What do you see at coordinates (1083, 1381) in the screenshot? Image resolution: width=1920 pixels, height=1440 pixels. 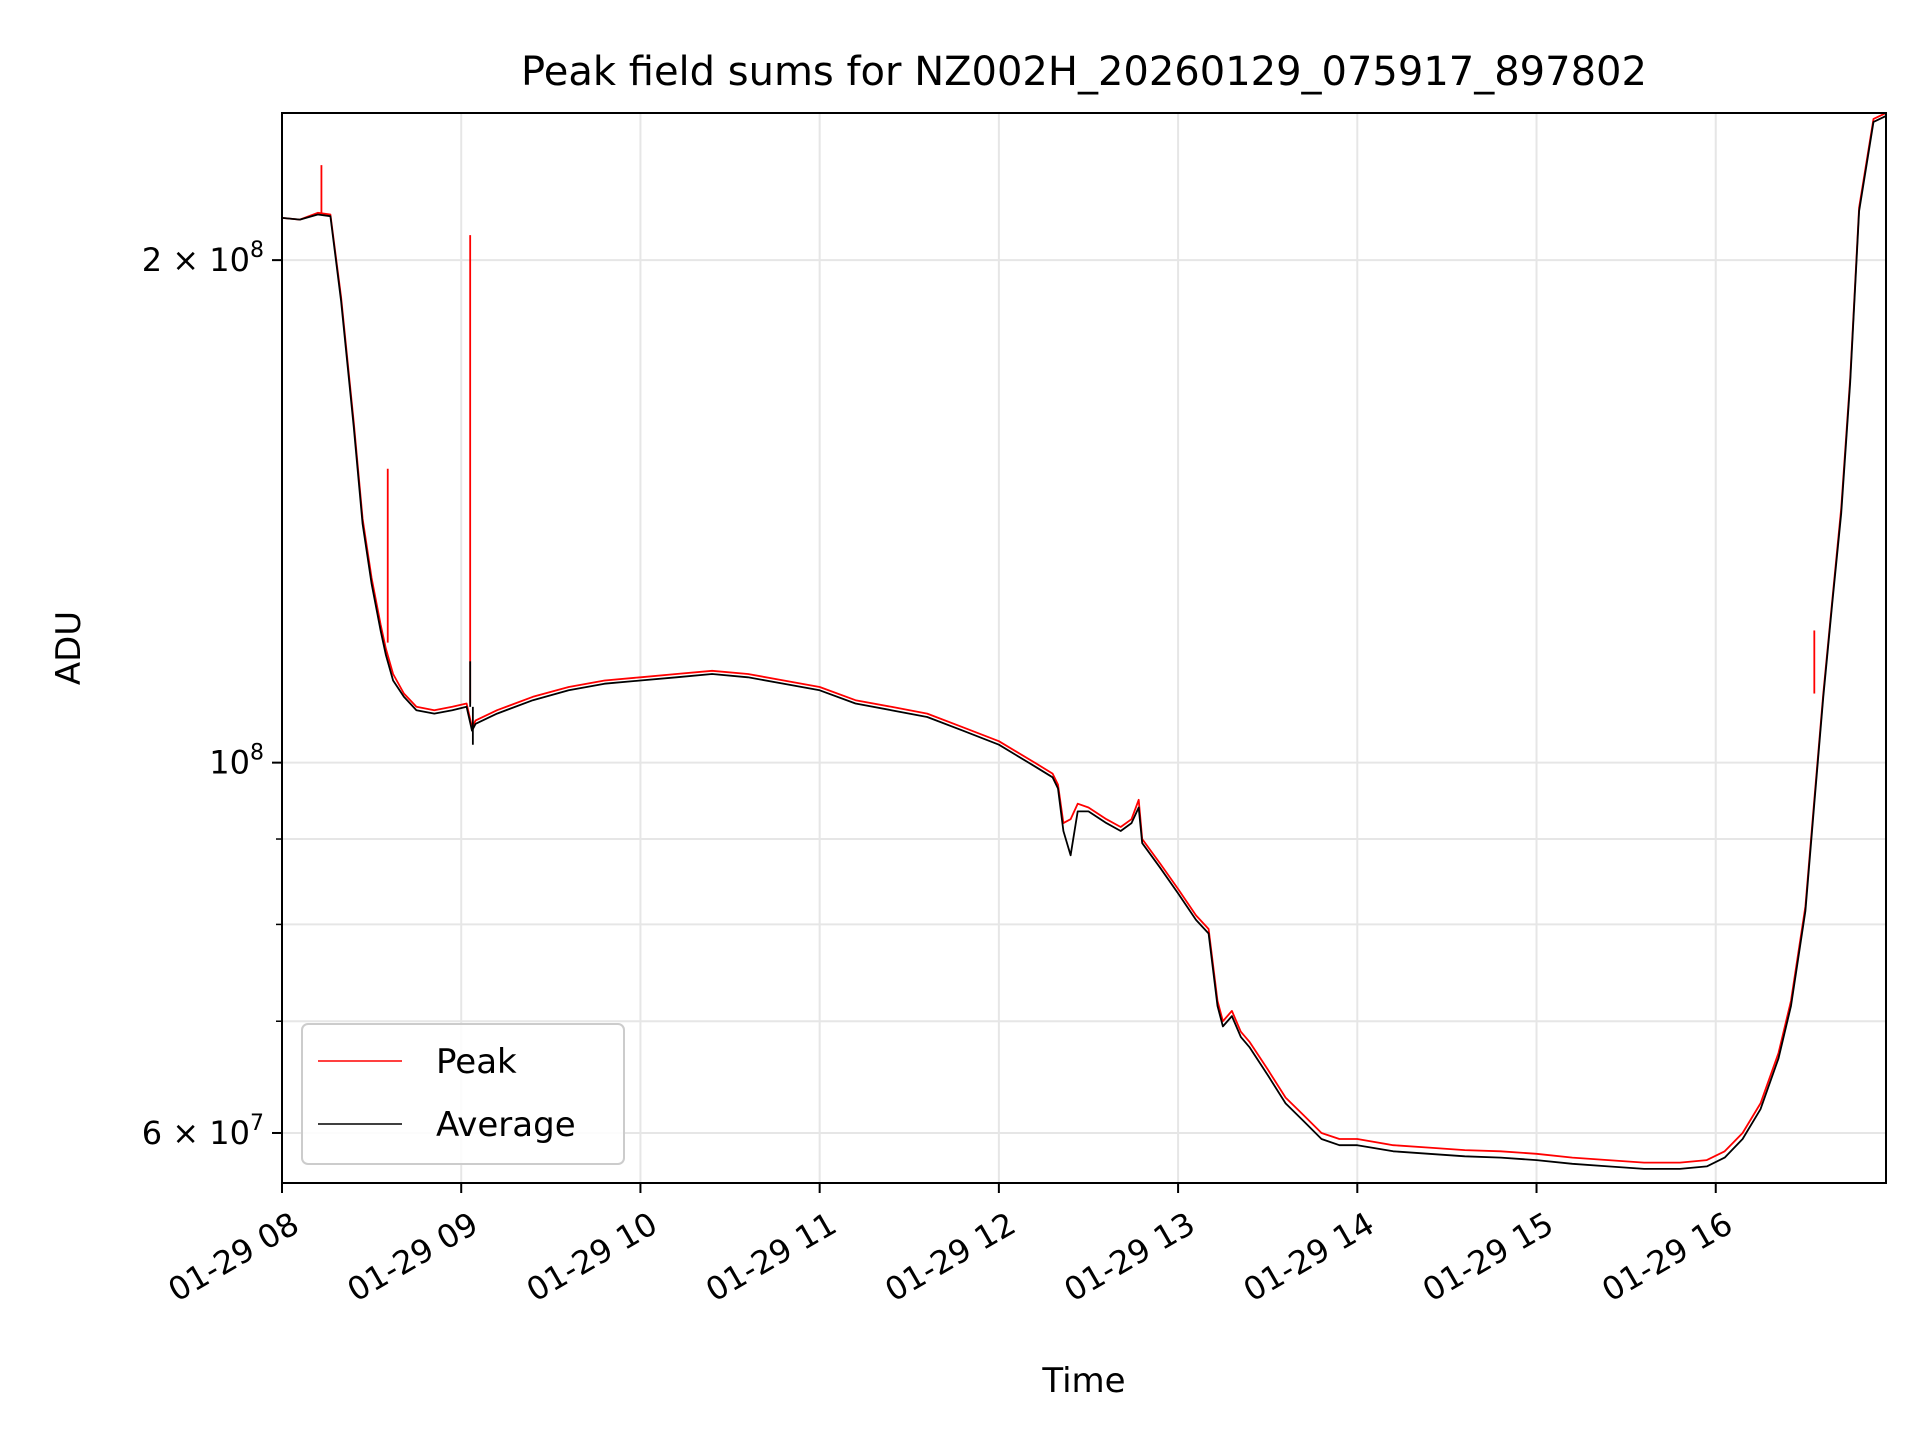 I see `x-axis-label: Time` at bounding box center [1083, 1381].